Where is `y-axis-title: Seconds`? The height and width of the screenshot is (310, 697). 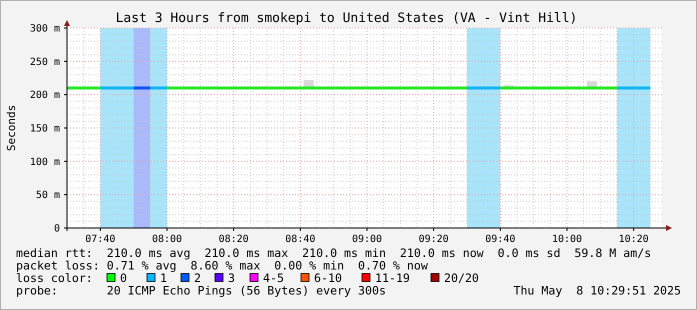 y-axis-title: Seconds is located at coordinates (11, 128).